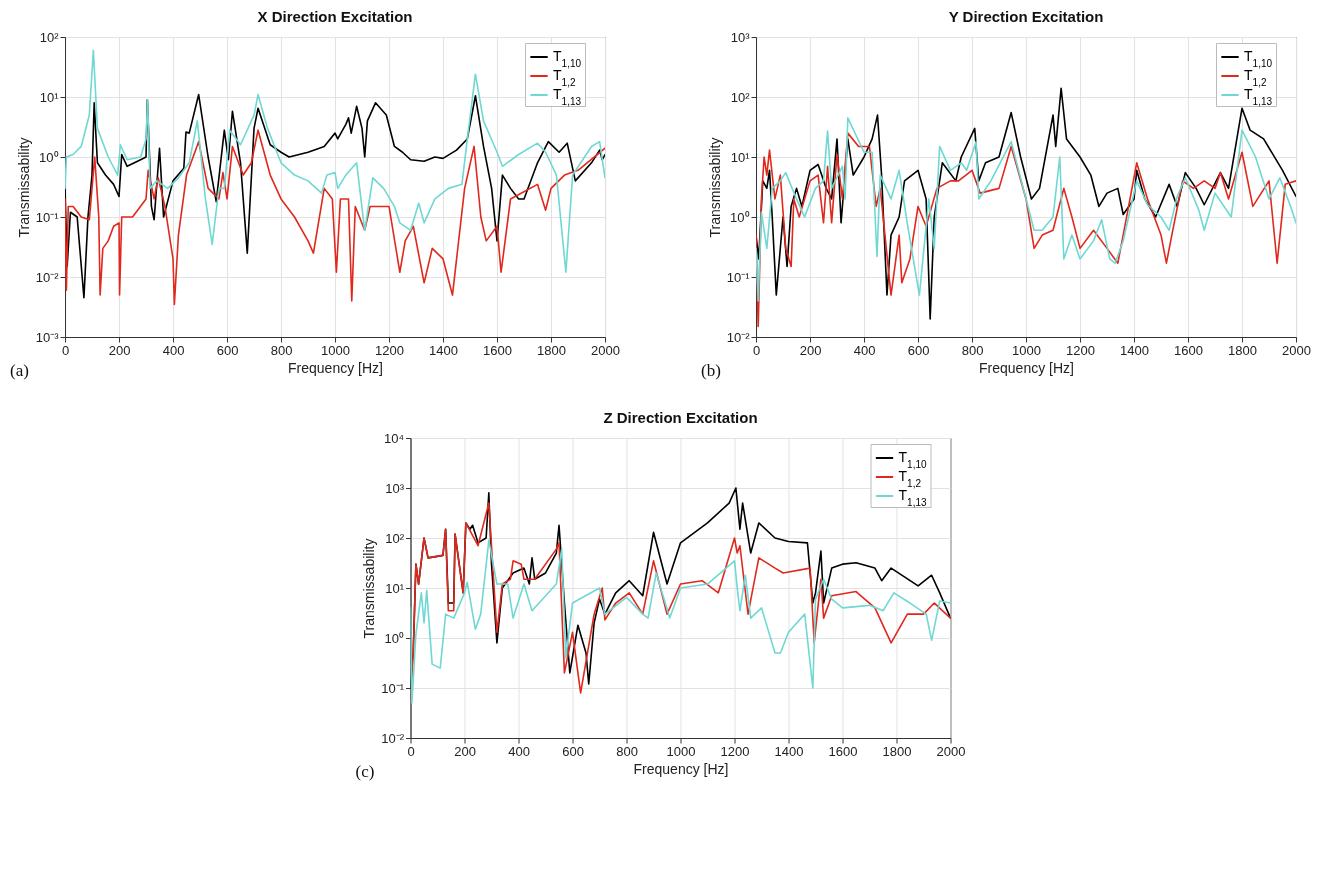  Describe the element at coordinates (19, 370) in the screenshot. I see `text: (a)` at that location.